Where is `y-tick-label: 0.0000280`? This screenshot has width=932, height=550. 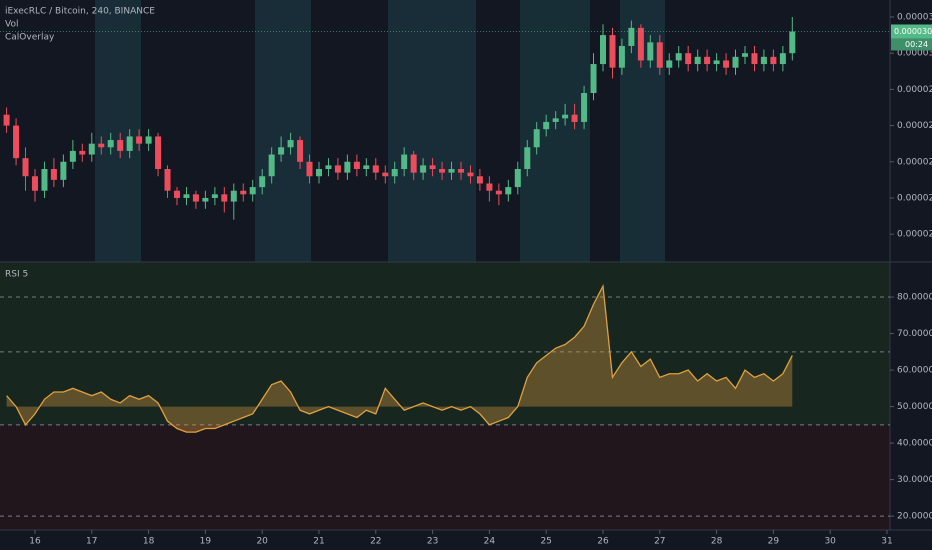 y-tick-label: 0.0000280 is located at coordinates (914, 126).